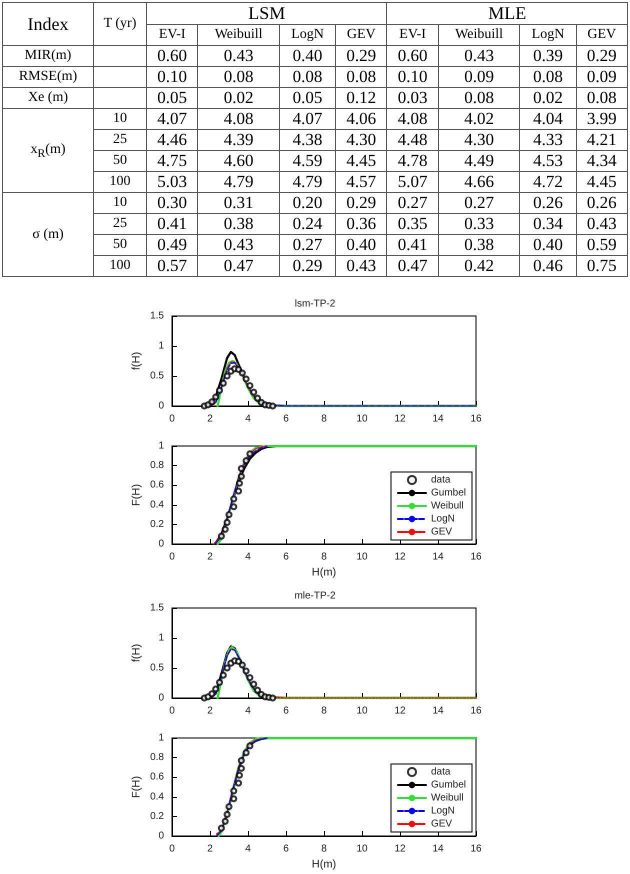  What do you see at coordinates (136, 787) in the screenshot?
I see `y-axis-title: F(H)` at bounding box center [136, 787].